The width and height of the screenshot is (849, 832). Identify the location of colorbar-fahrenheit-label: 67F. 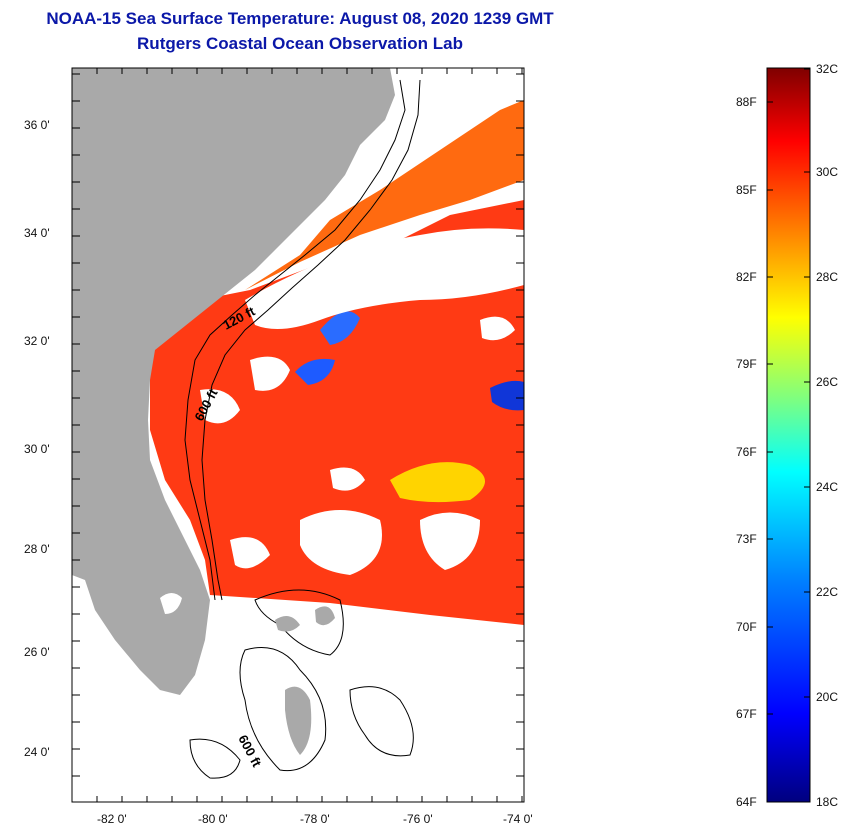
(746, 714).